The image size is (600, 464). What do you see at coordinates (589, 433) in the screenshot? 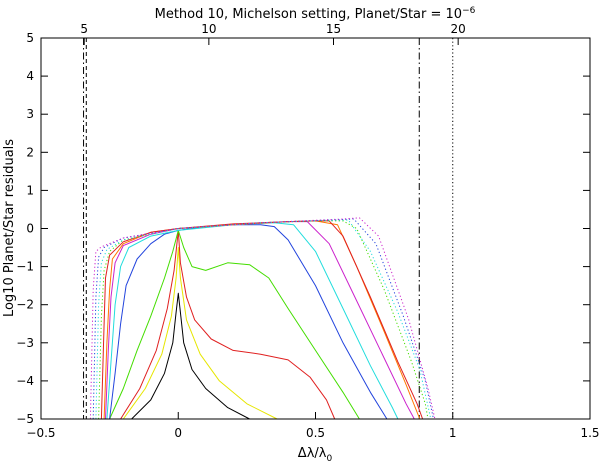
I see `x-tick-label: 1.5` at bounding box center [589, 433].